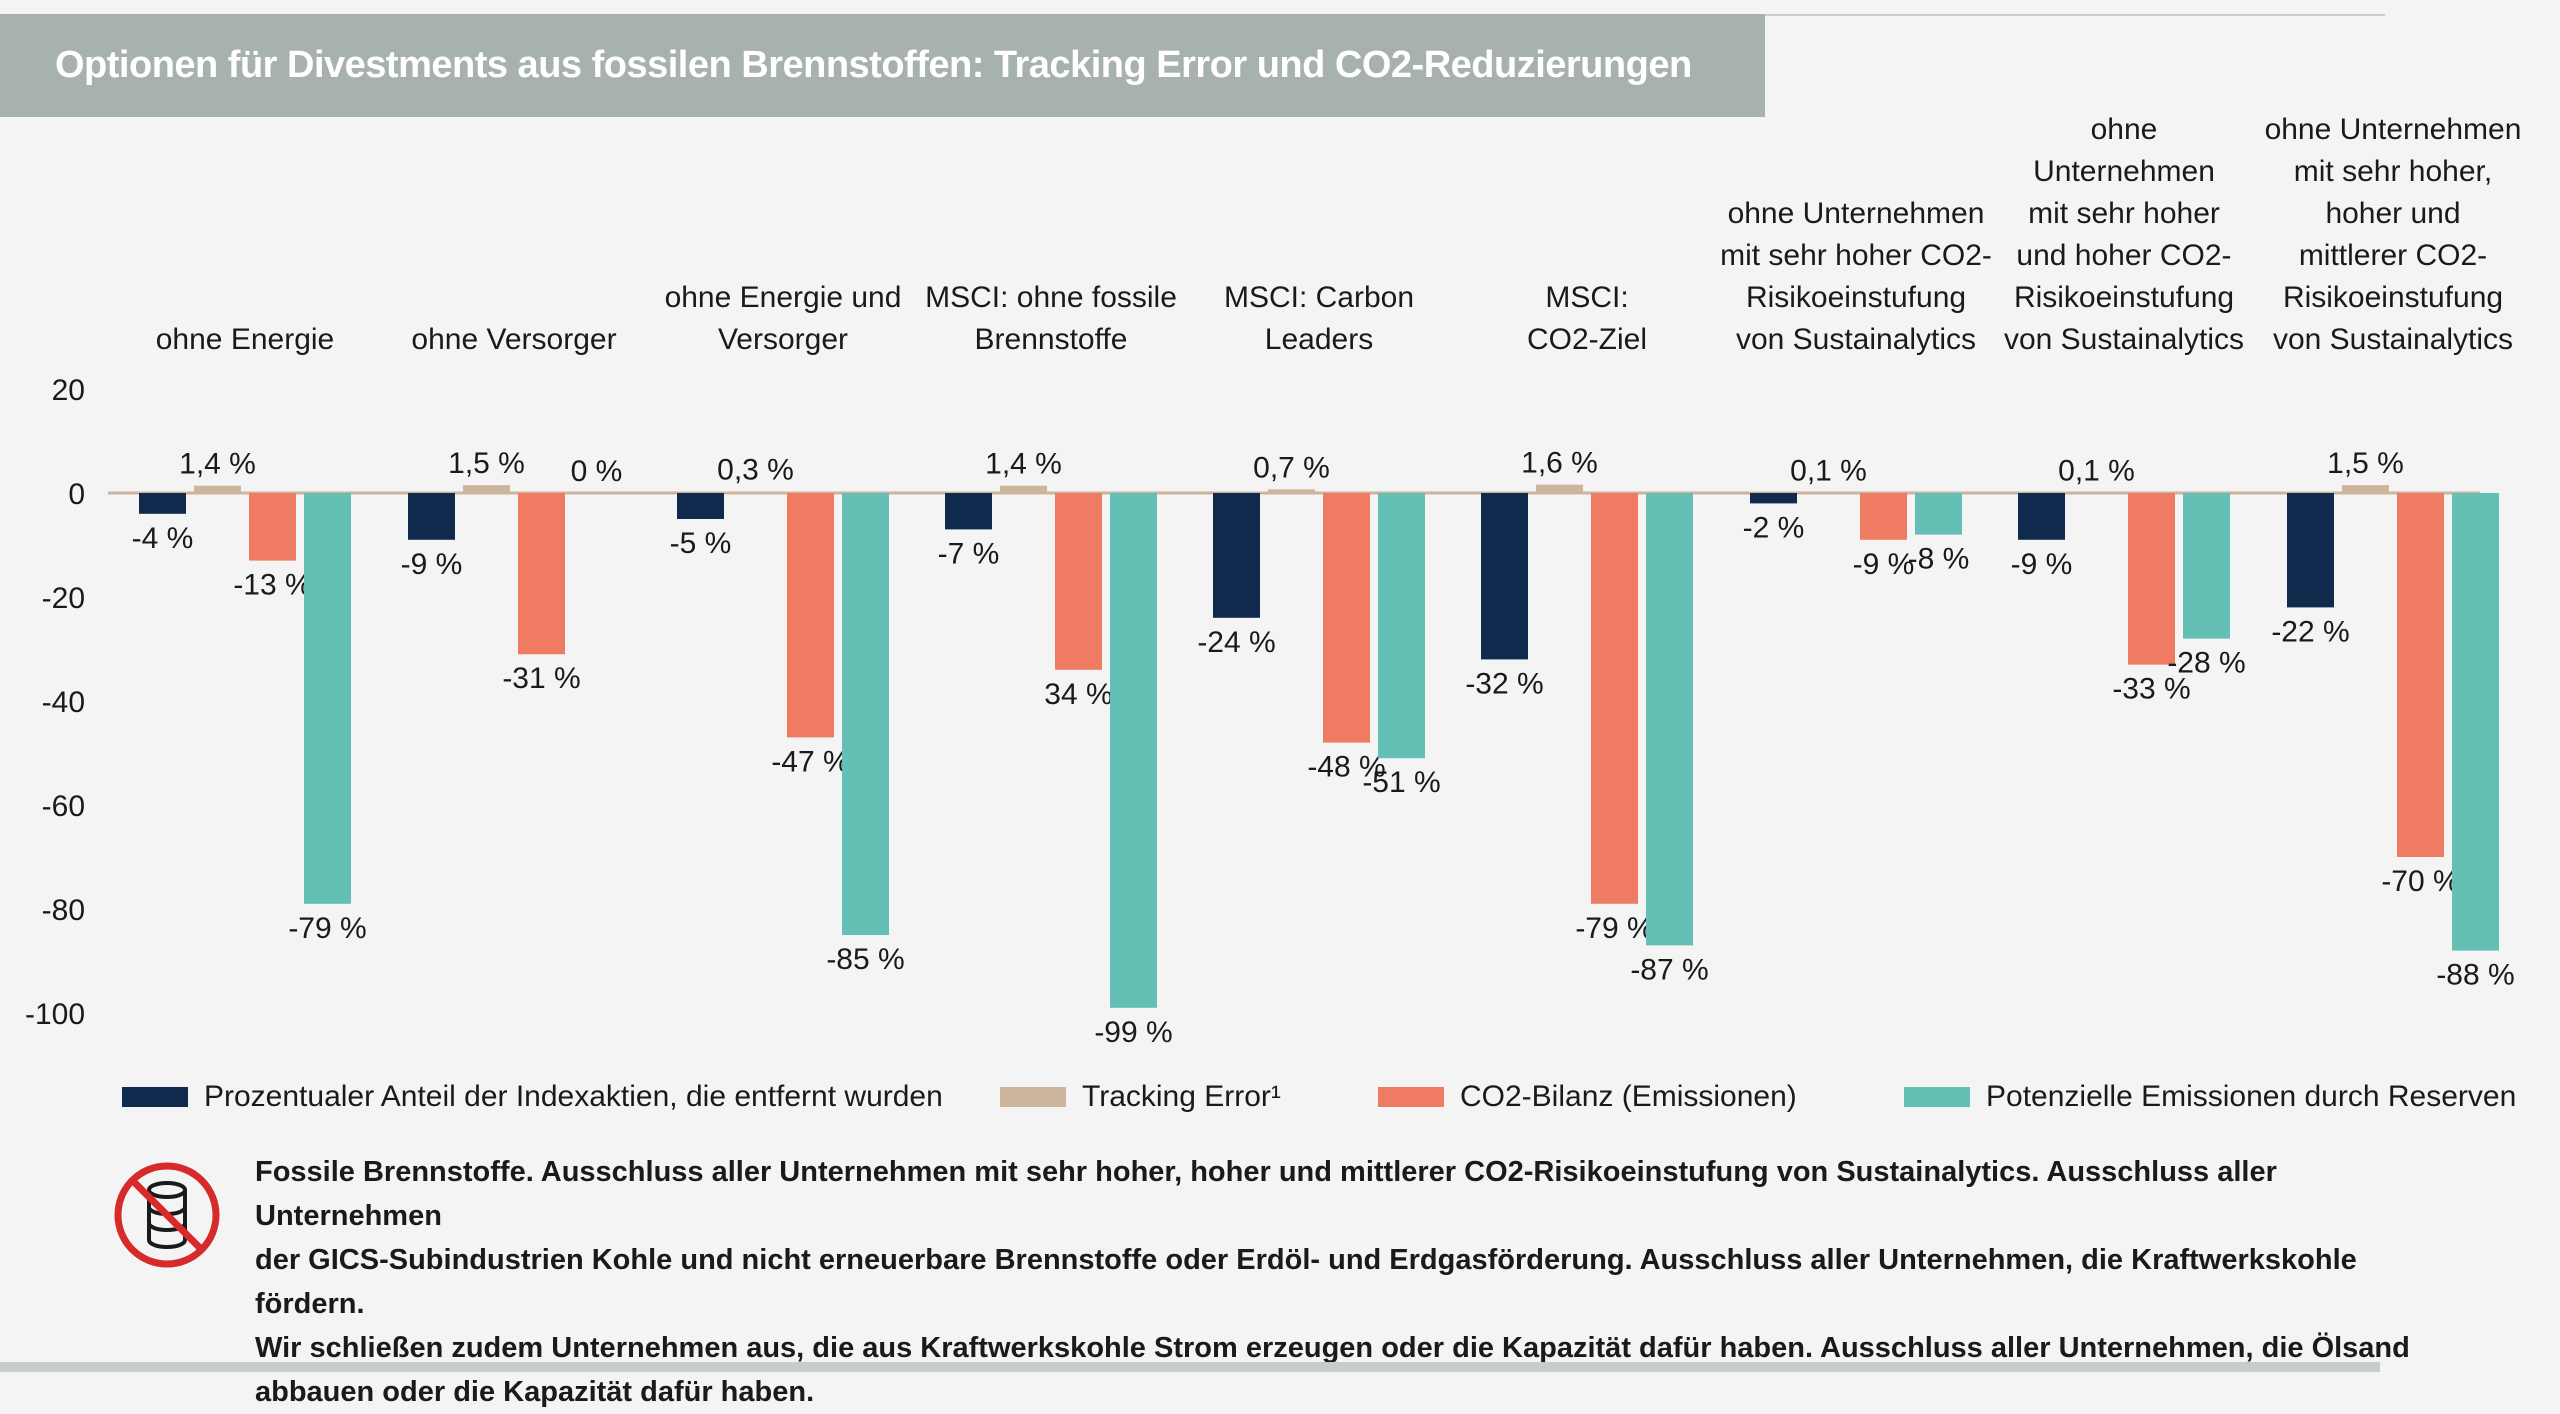 The width and height of the screenshot is (2560, 1414). What do you see at coordinates (155, 1097) in the screenshot?
I see `legend-swatch-removed` at bounding box center [155, 1097].